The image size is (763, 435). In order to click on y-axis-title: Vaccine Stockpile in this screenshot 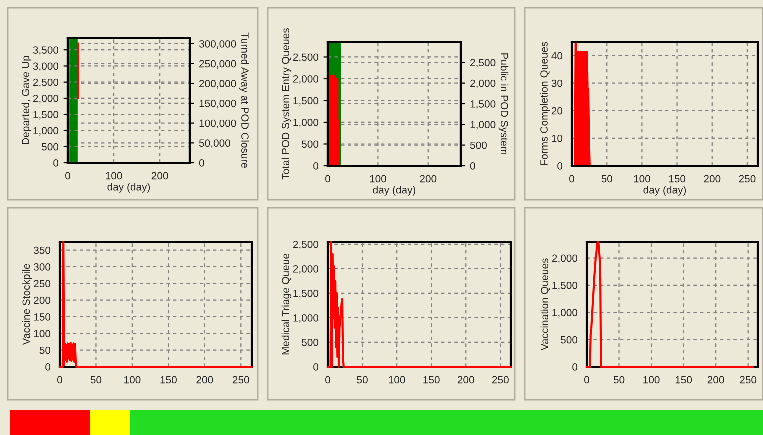, I will do `click(27, 305)`.